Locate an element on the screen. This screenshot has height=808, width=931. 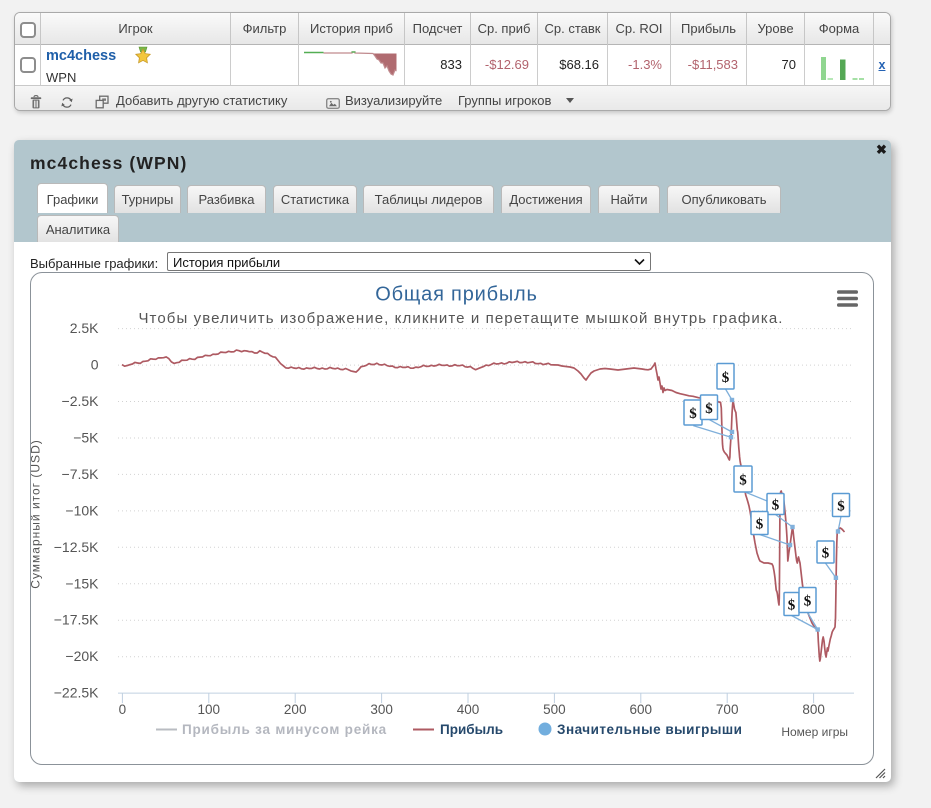
svg-text: −2.5K is located at coordinates (81, 401).